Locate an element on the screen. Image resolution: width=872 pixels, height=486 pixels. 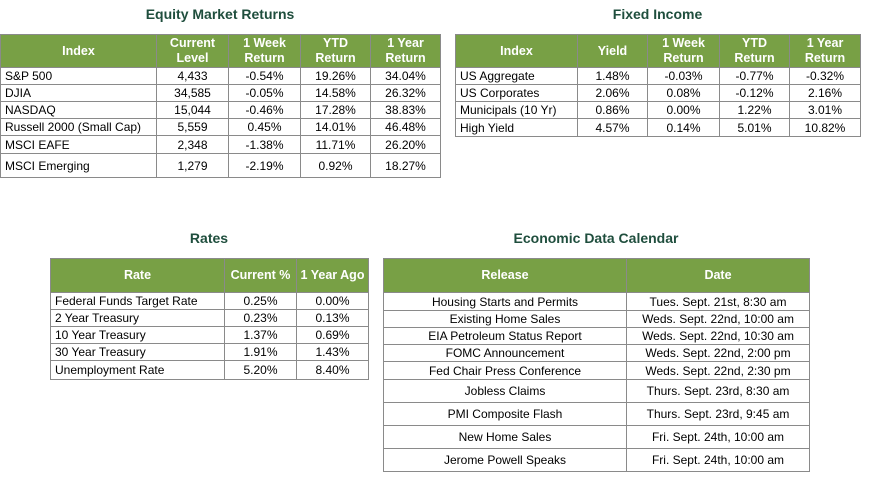
rate-name: Federal Funds Target Rate is located at coordinates (137, 301).